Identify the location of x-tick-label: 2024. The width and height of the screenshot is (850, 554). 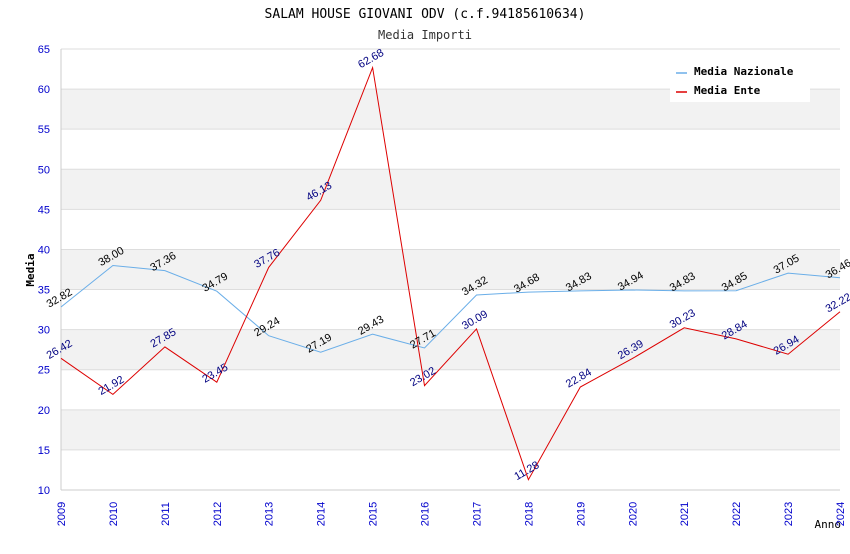
(841, 514).